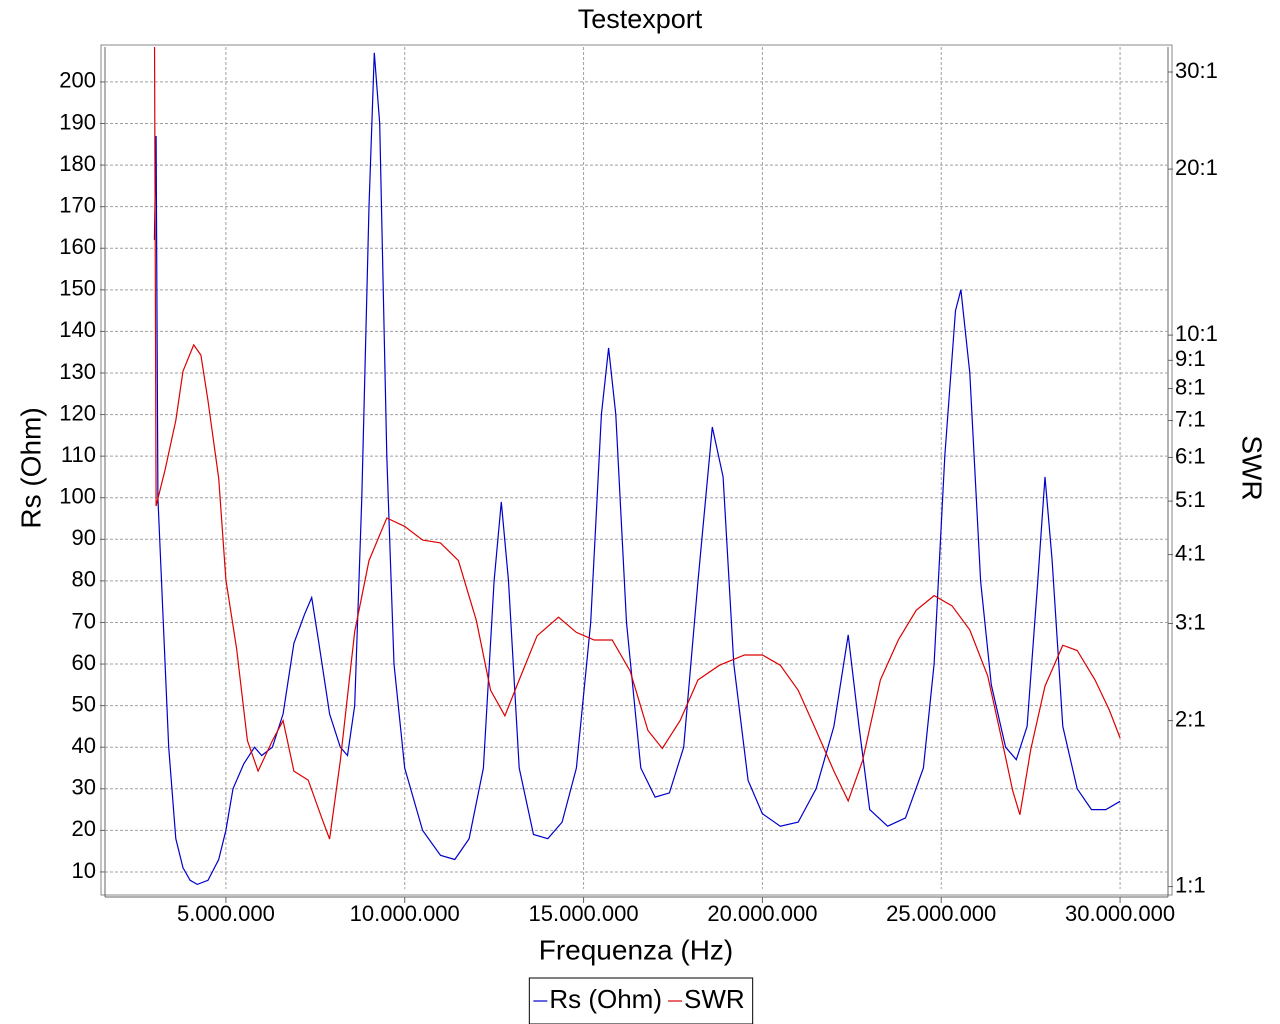  What do you see at coordinates (77, 371) in the screenshot?
I see `y-tick-label: 130` at bounding box center [77, 371].